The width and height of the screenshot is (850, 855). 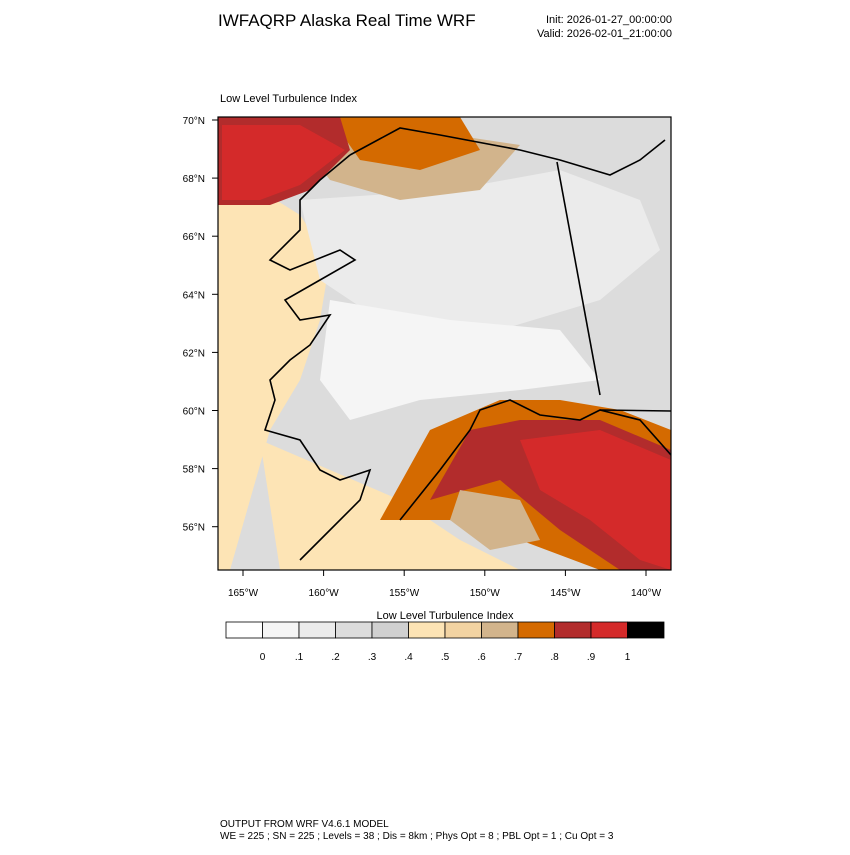 What do you see at coordinates (194, 237) in the screenshot?
I see `lat-label: 66°N` at bounding box center [194, 237].